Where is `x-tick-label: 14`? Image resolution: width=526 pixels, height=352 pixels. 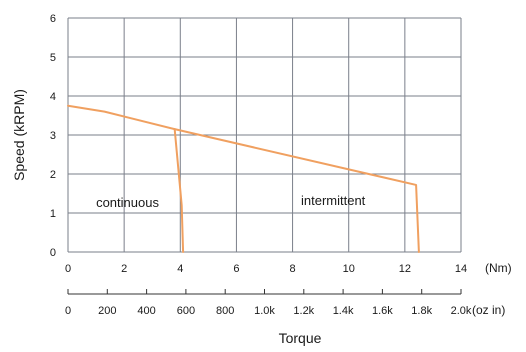 x-tick-label: 14 is located at coordinates (461, 269).